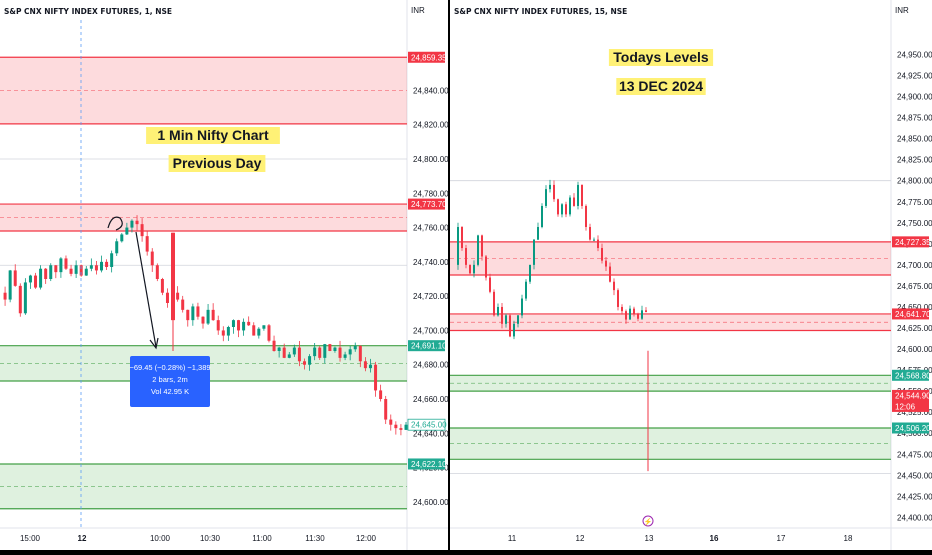 Image resolution: width=932 pixels, height=555 pixels. Describe the element at coordinates (661, 57) in the screenshot. I see `annotation-text: Todays Levels` at that location.